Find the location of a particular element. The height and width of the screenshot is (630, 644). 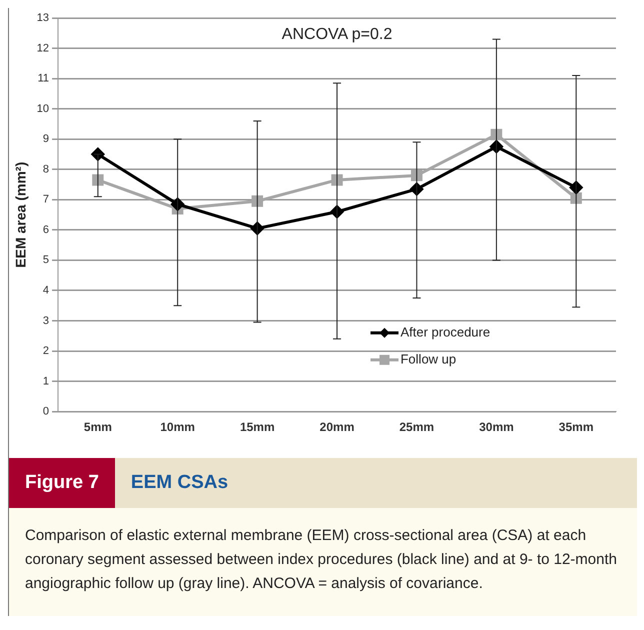

y-tick-label: 0 is located at coordinates (46, 412).